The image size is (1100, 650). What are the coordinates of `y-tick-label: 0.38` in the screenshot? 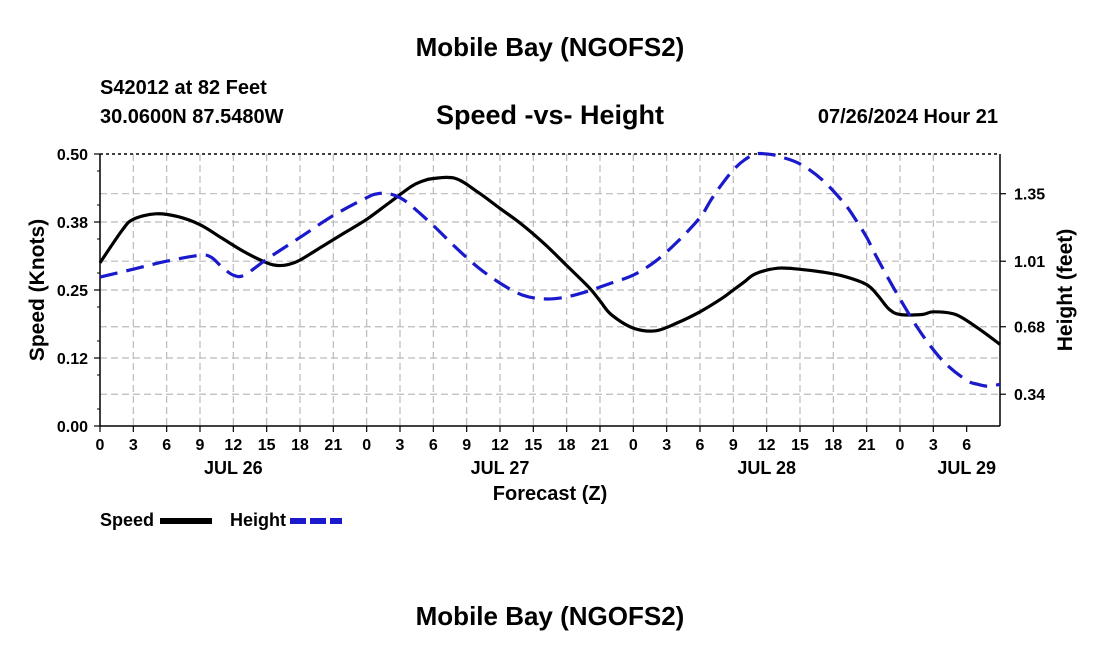 It's located at (72, 223).